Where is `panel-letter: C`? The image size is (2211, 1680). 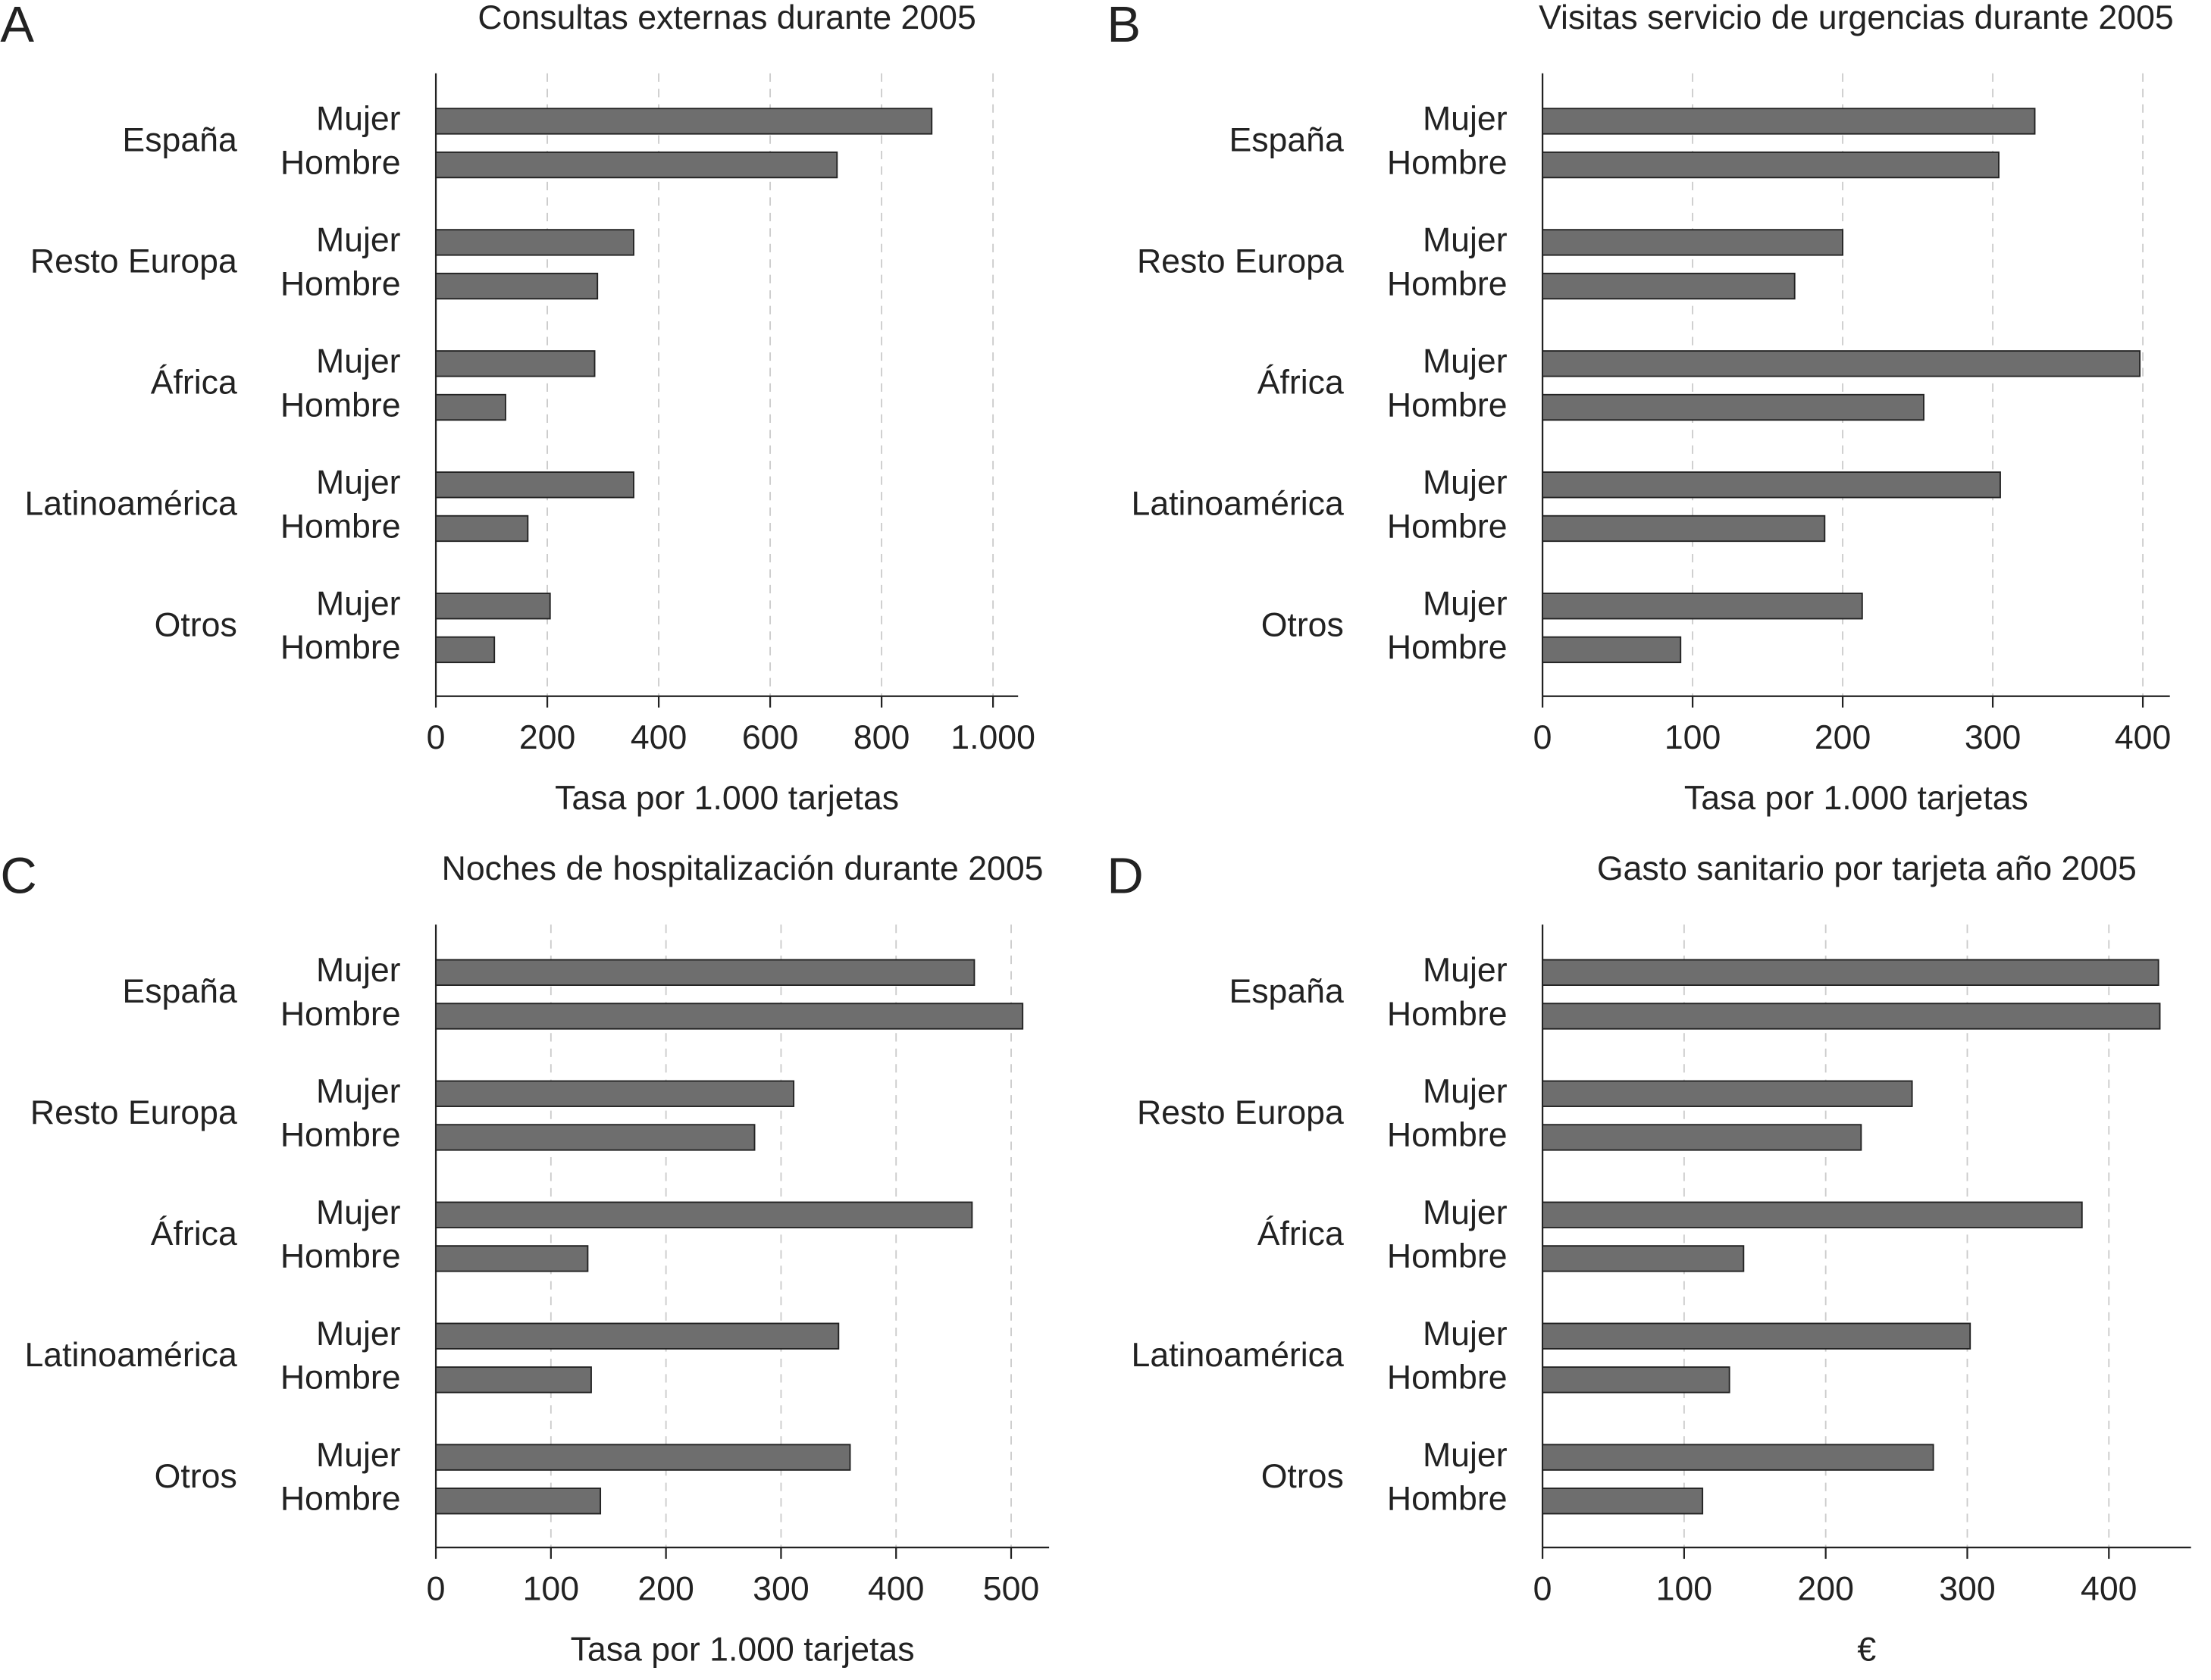 panel-letter: C is located at coordinates (18, 875).